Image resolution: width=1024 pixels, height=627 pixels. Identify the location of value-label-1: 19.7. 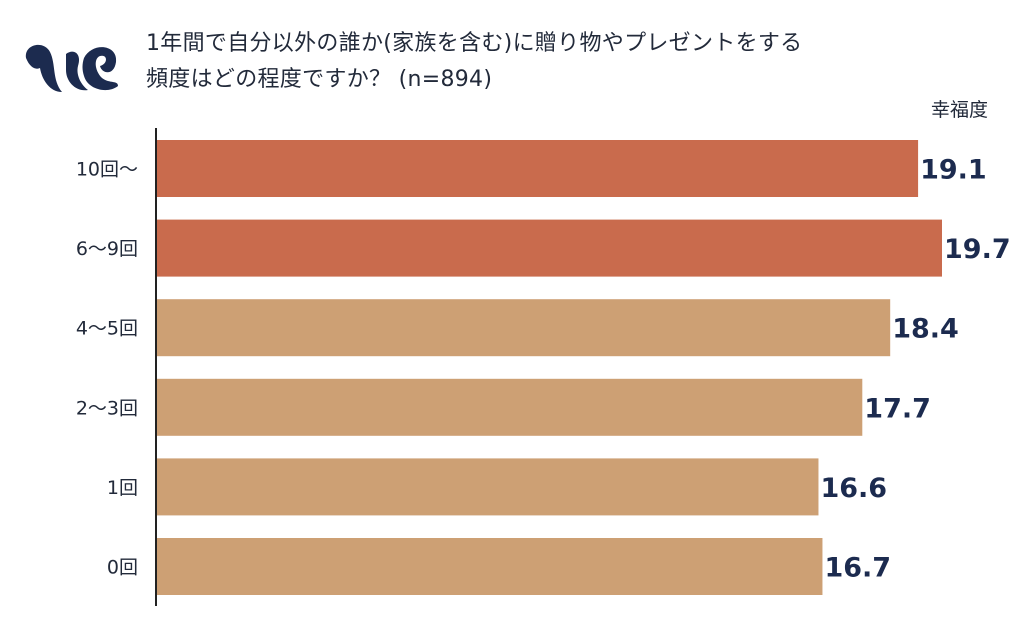
(977, 249).